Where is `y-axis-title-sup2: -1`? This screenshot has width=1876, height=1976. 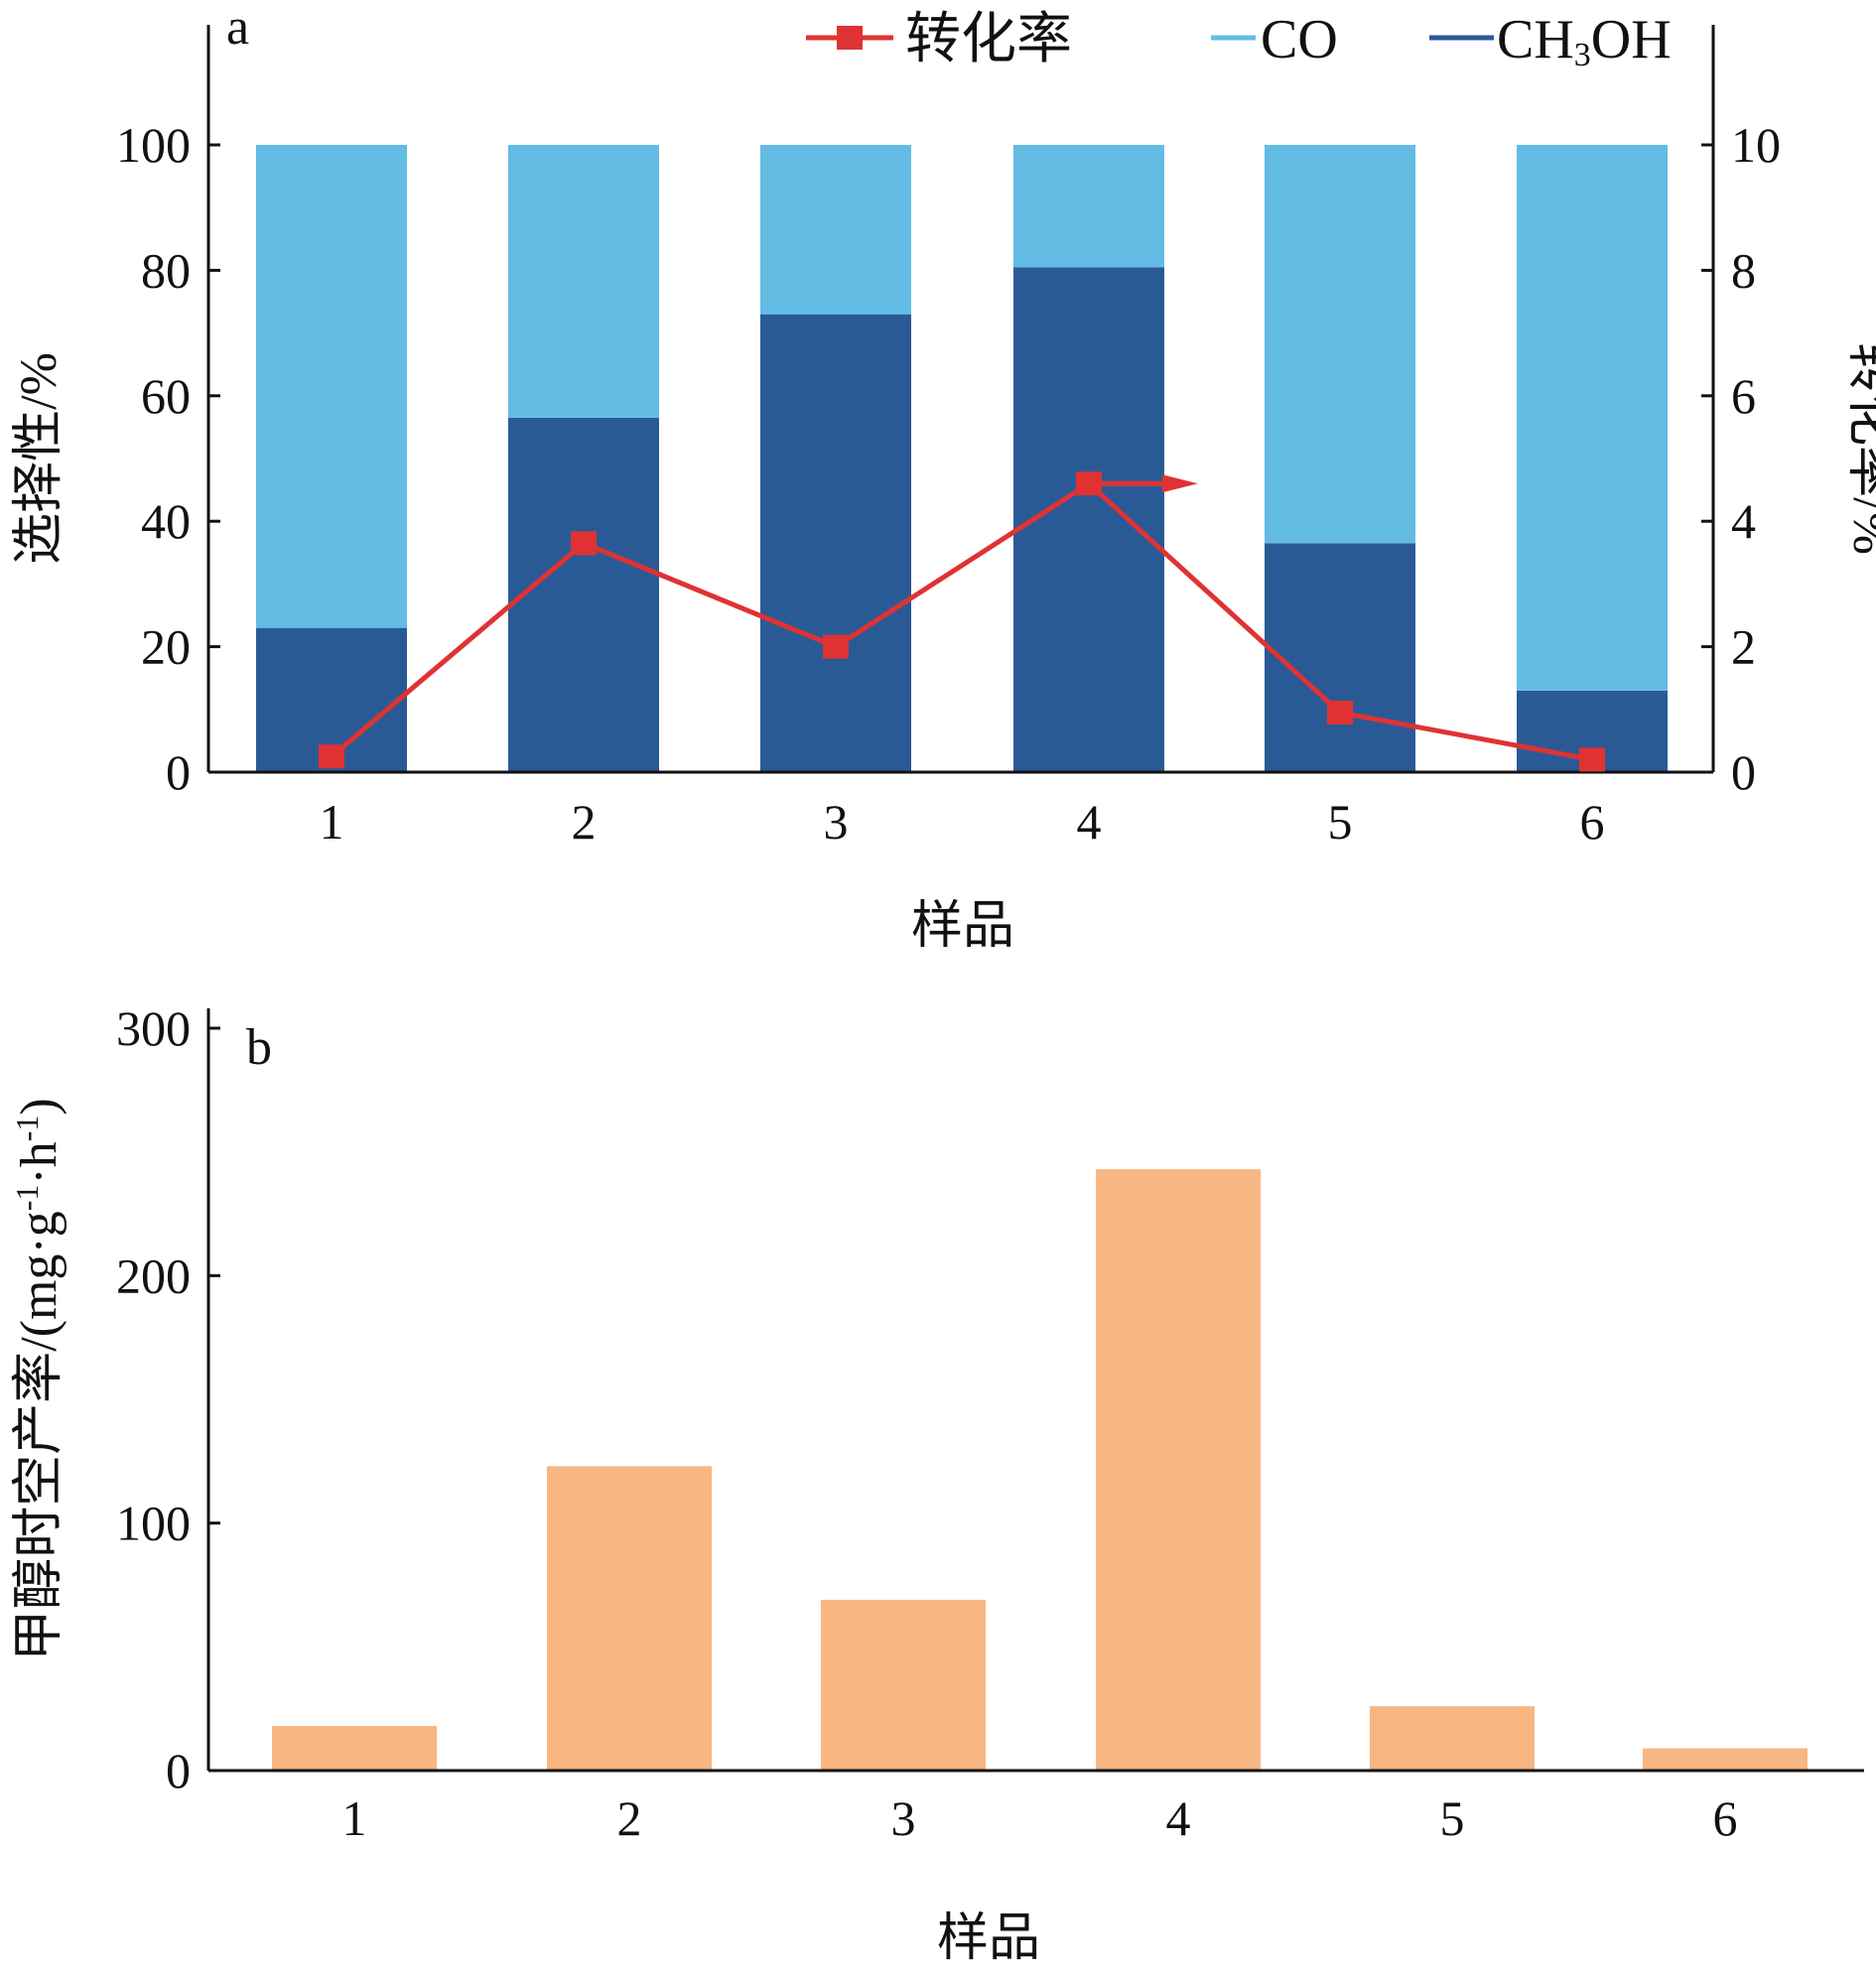 y-axis-title-sup2: -1 is located at coordinates (27, 1129).